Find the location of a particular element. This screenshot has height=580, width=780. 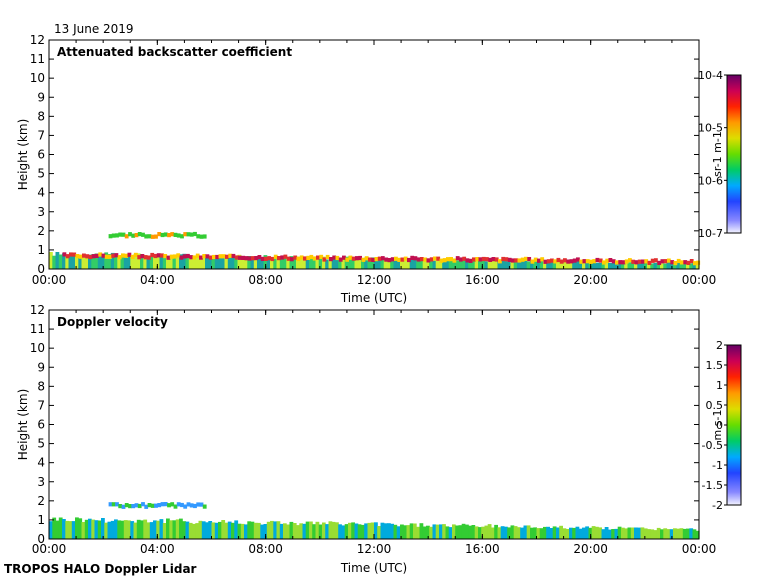

boundary-layer-velocity is located at coordinates (374, 528).